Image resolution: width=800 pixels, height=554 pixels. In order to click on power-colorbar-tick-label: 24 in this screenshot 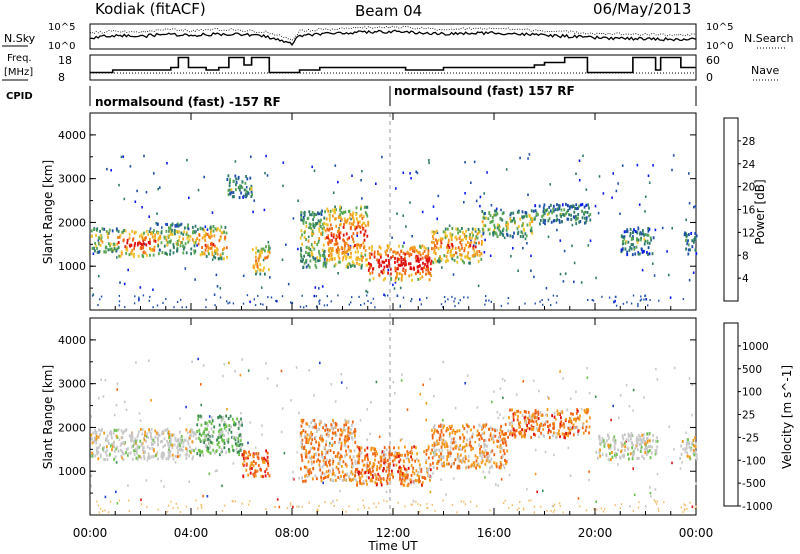, I will do `click(749, 165)`.